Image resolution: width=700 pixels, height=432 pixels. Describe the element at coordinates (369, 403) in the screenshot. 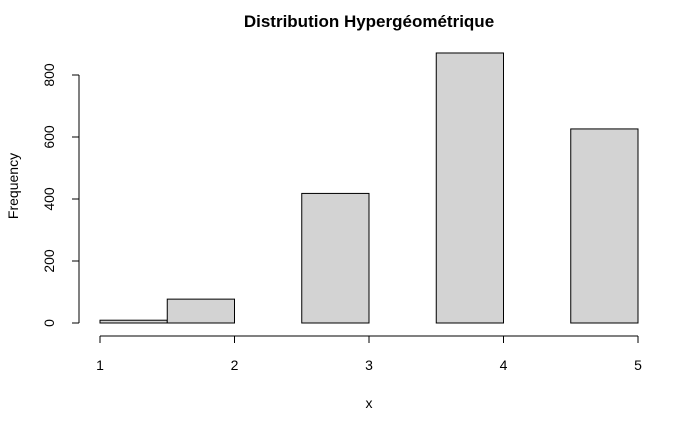

I see `x-axis-label: x` at that location.